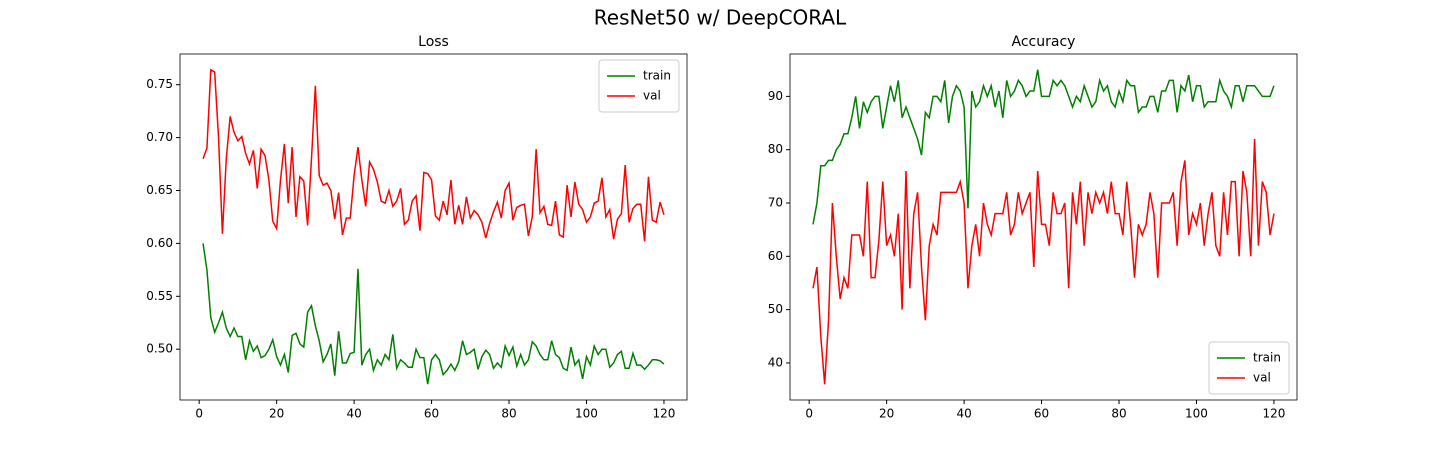 Image resolution: width=1440 pixels, height=450 pixels. What do you see at coordinates (775, 96) in the screenshot?
I see `y-tick-label: 90` at bounding box center [775, 96].